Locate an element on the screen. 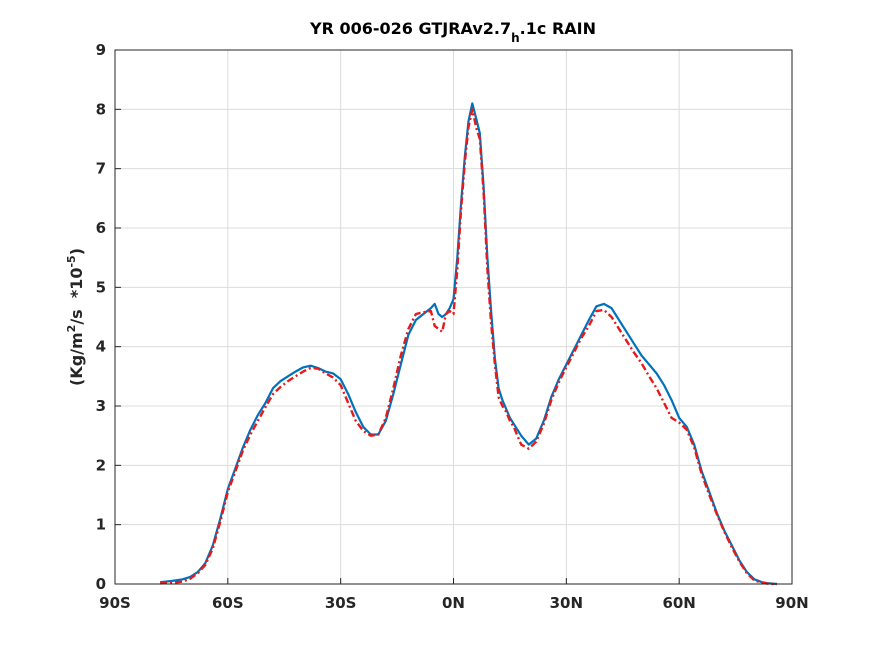  x-tick-label: 30N is located at coordinates (566, 603).